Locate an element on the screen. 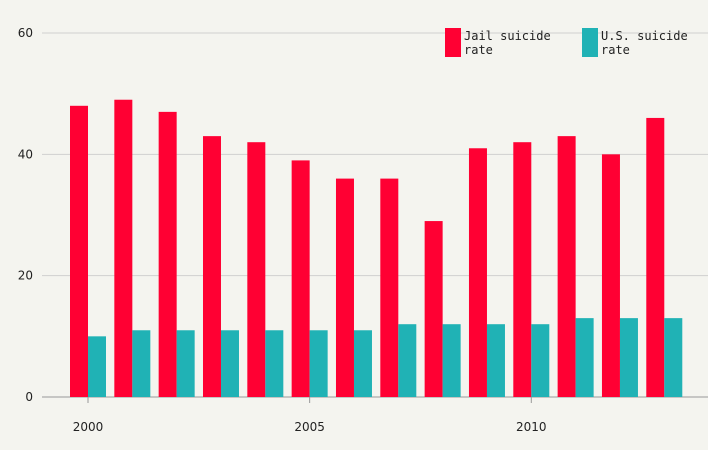 The image size is (708, 450). x-axis: 2000 2005 2010 is located at coordinates (310, 415).